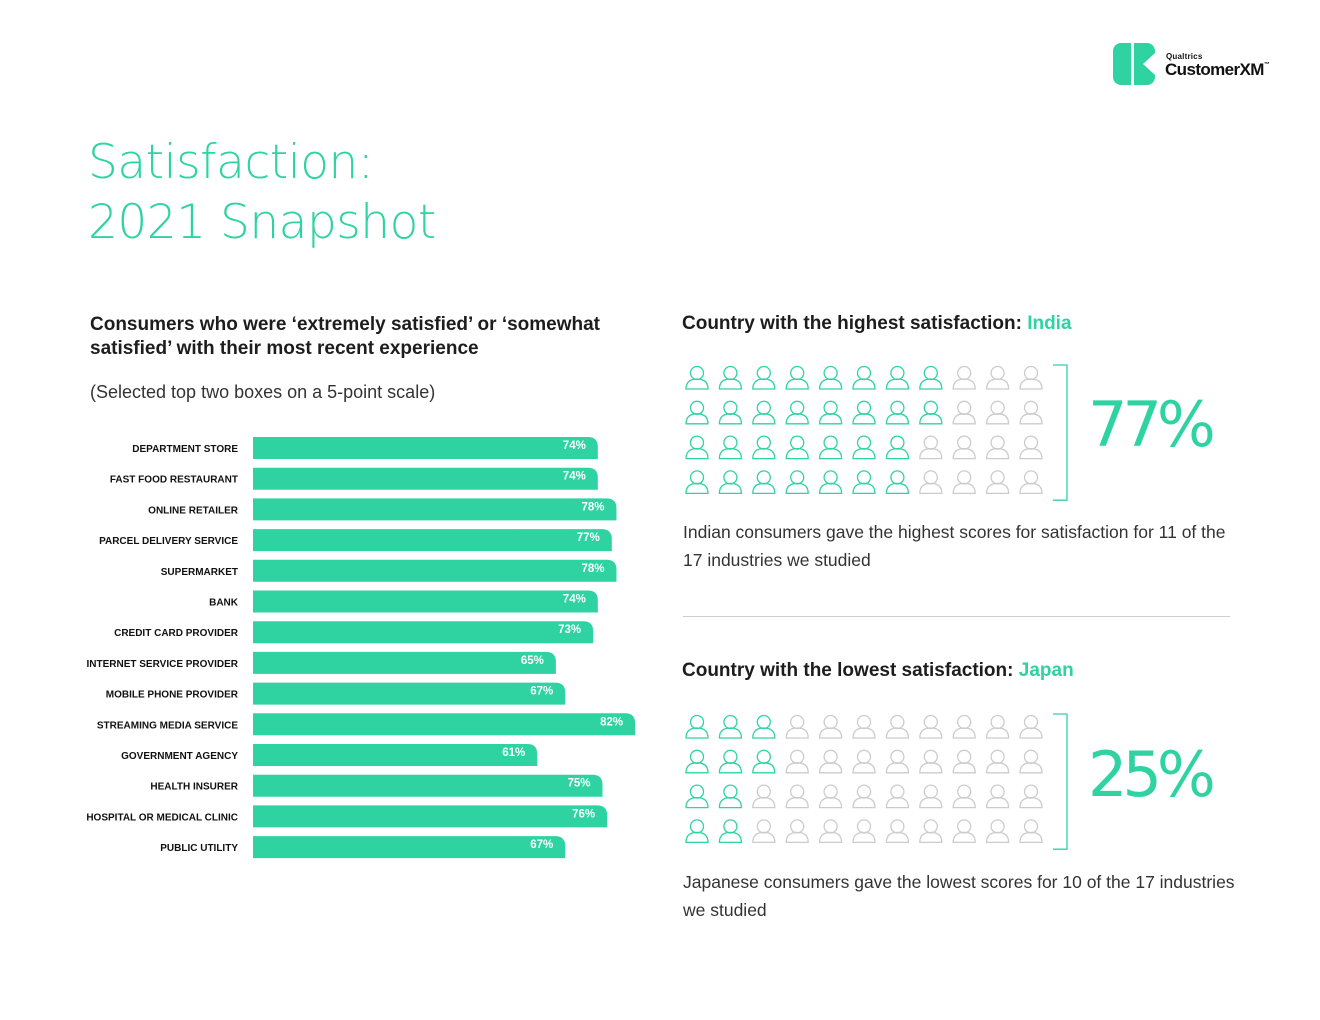  Describe the element at coordinates (1217, 69) in the screenshot. I see `brand-name: CustomerXM™` at that location.